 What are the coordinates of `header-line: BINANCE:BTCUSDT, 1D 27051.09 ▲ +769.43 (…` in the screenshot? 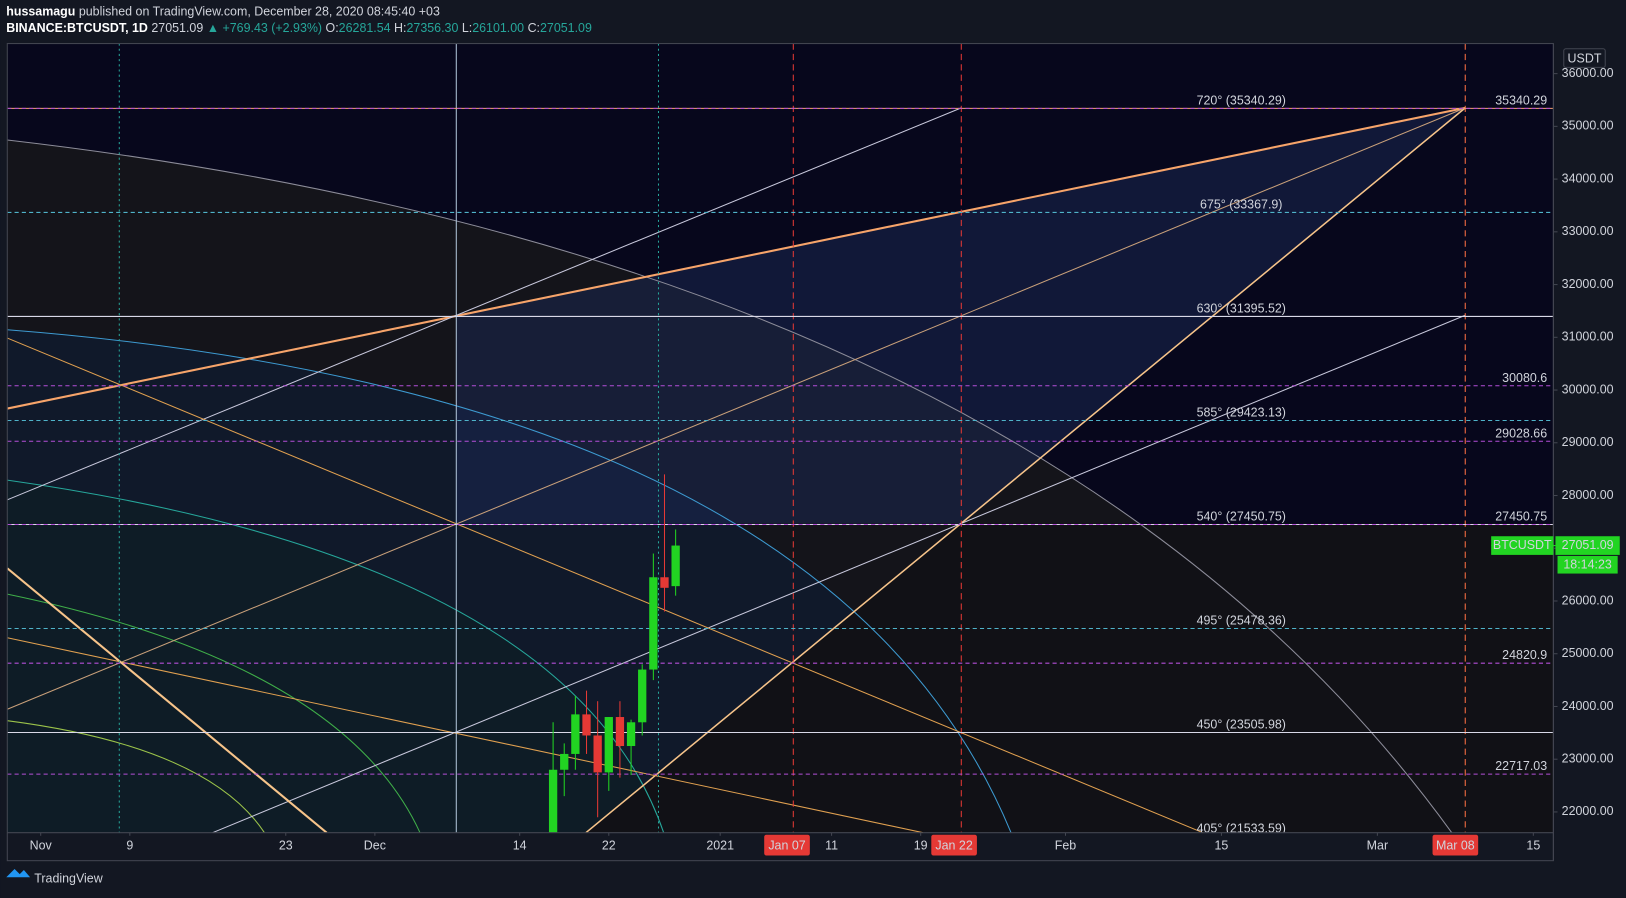 It's located at (299, 28).